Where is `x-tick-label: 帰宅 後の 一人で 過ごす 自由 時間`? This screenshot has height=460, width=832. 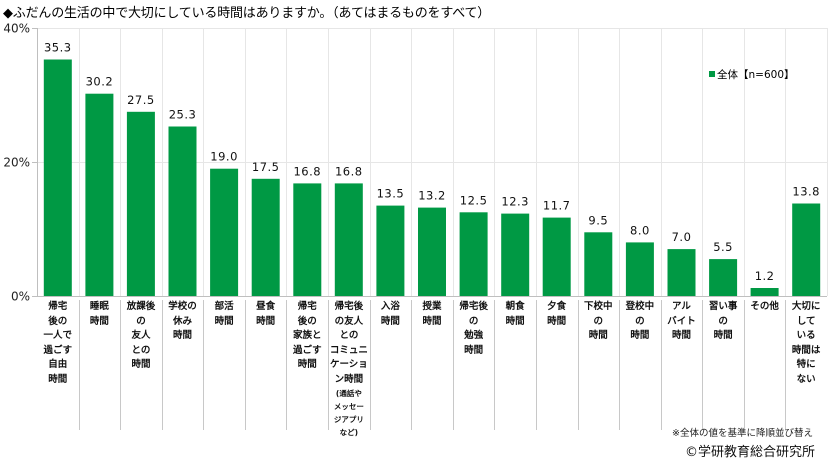
x-tick-label: 帰宅 後の 一人で 過ごす 自由 時間 is located at coordinates (58, 343).